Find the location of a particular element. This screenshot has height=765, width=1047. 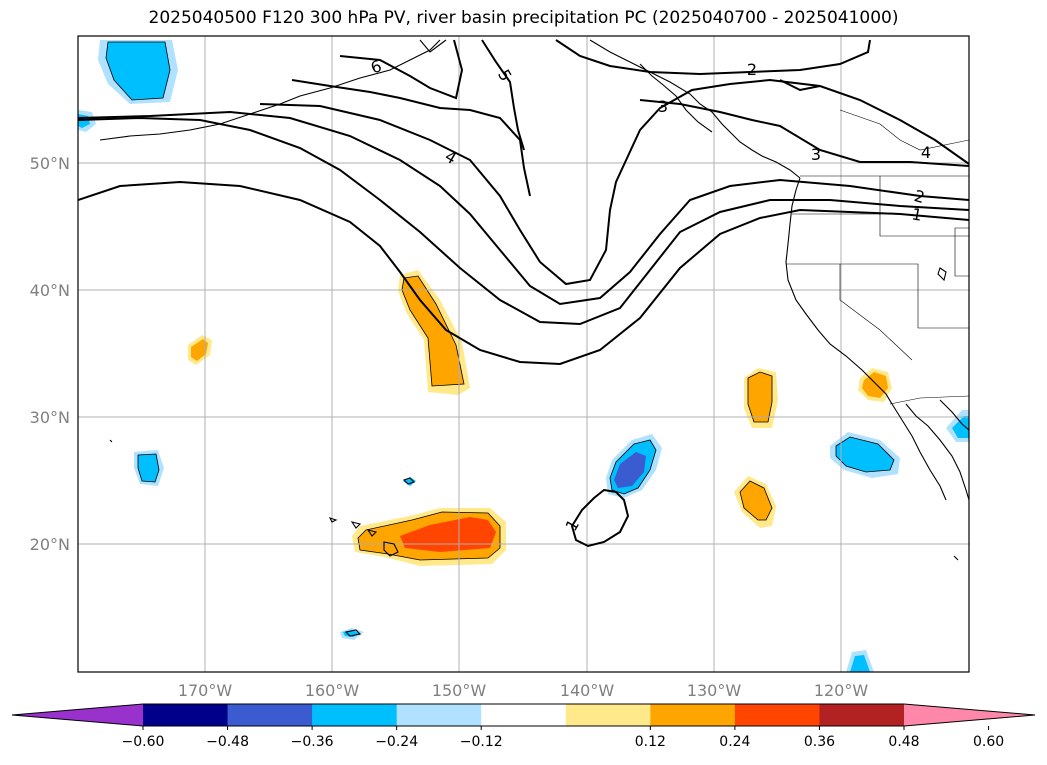

contour-label: 5 is located at coordinates (505, 75).